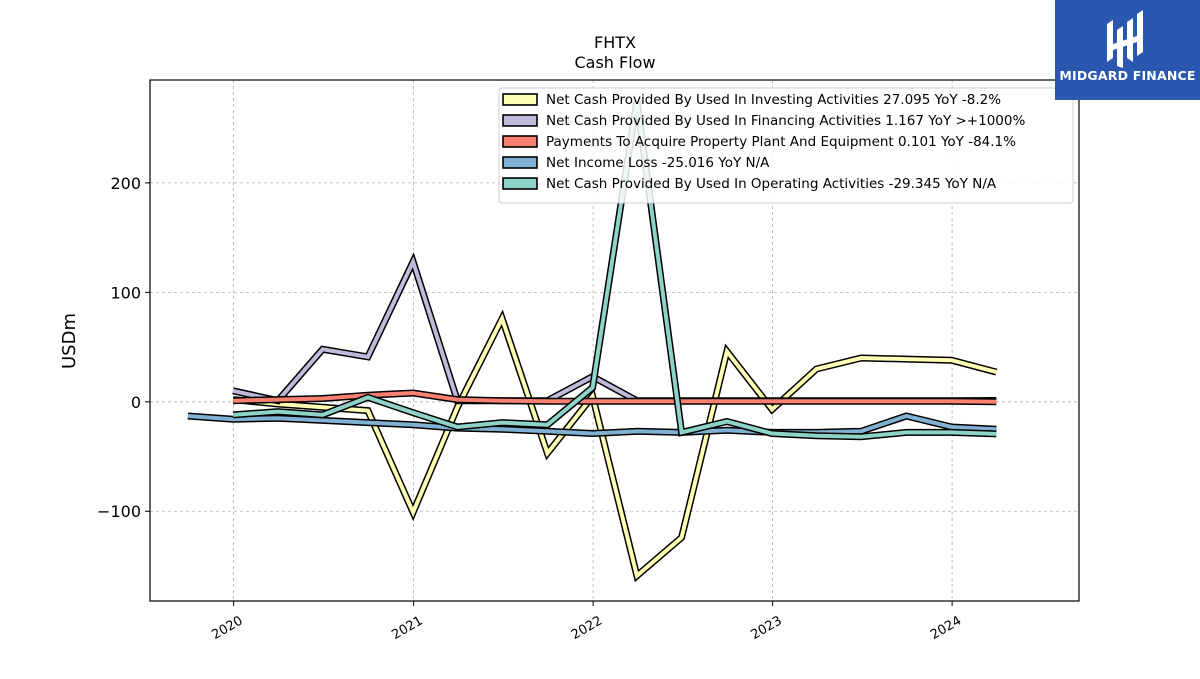  Describe the element at coordinates (69, 341) in the screenshot. I see `y-axis-label: USDm` at that location.